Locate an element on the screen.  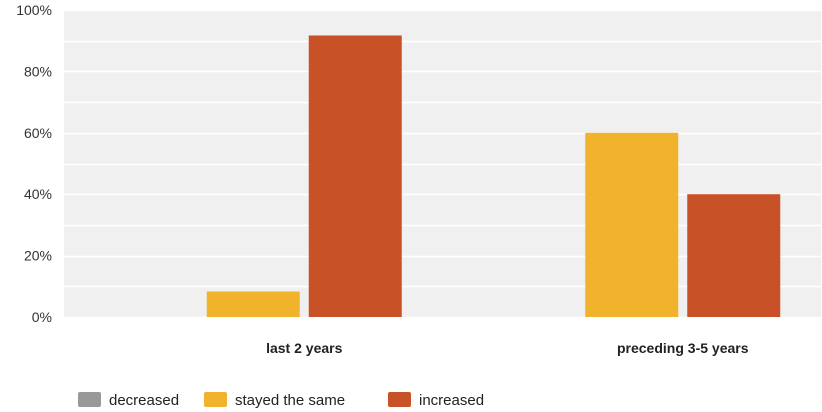
x-category-label: last 2 years is located at coordinates (304, 348).